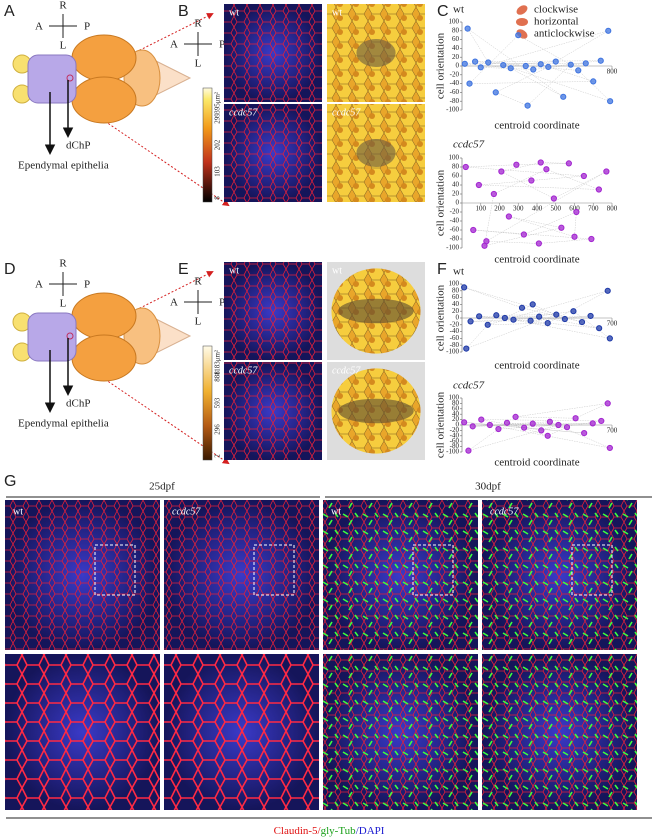 The image size is (658, 840). I want to click on dchp-spot, so click(70, 78).